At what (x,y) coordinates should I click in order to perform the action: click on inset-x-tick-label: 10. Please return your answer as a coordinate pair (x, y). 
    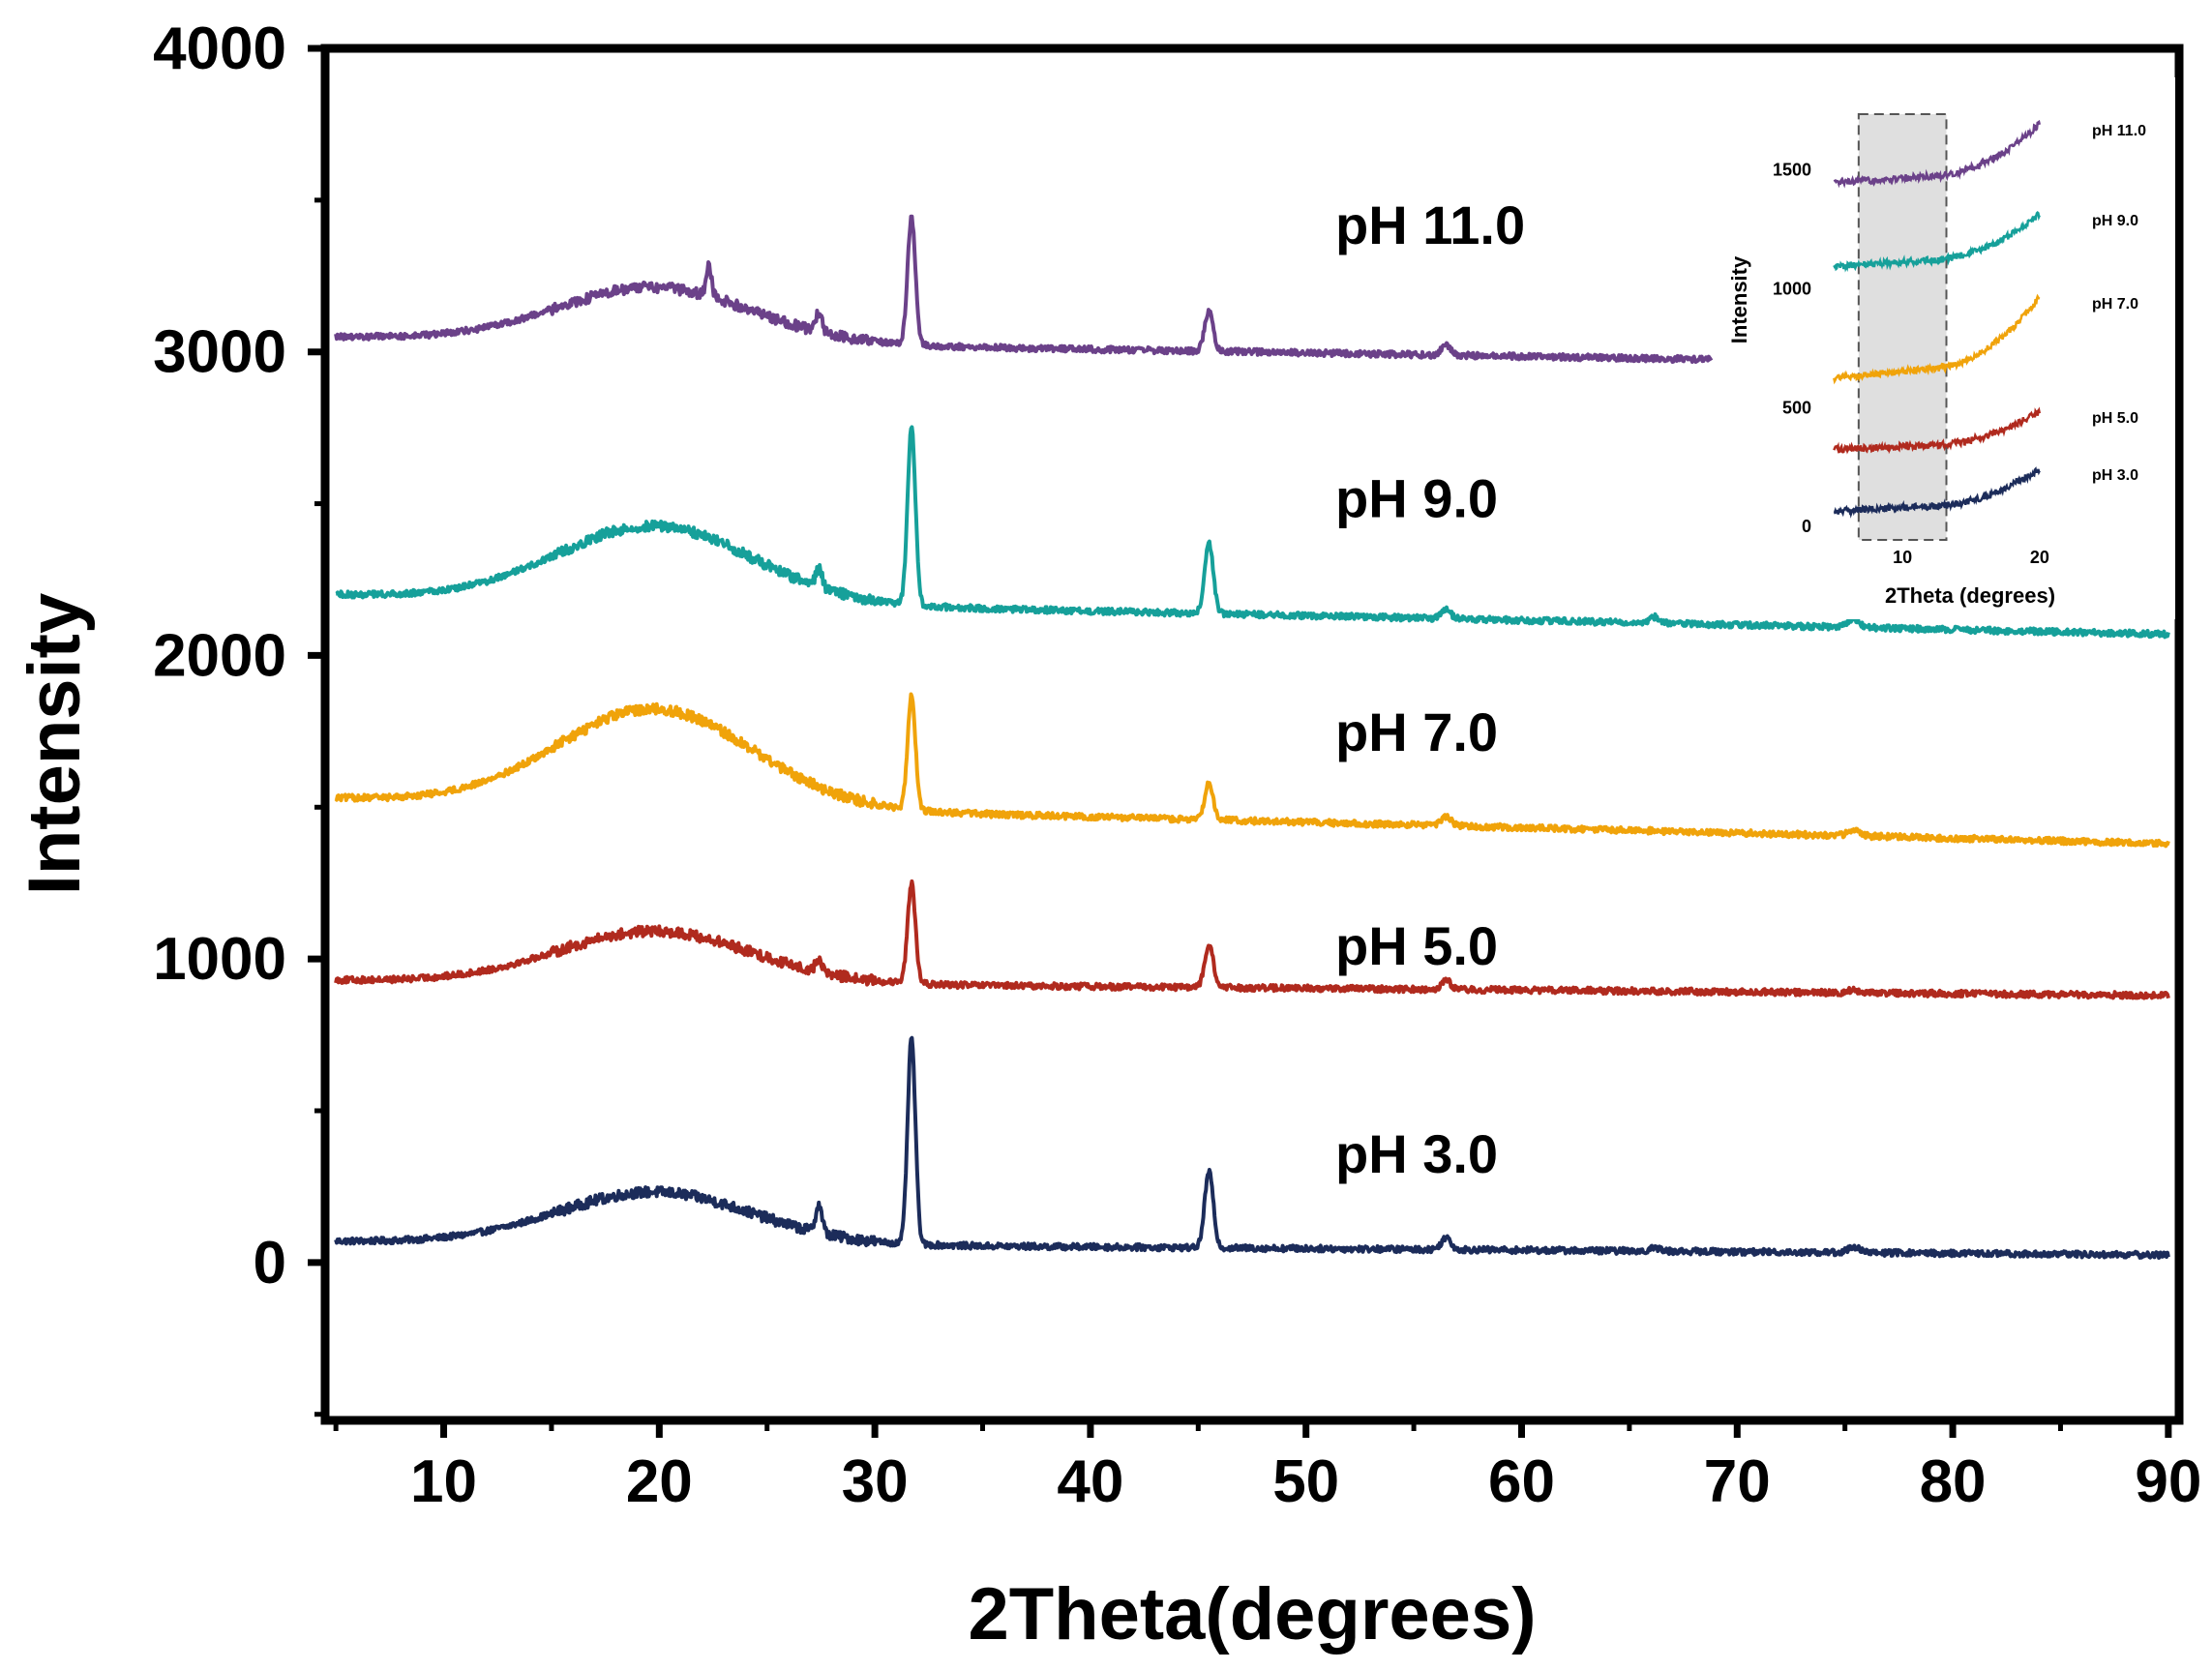
    Looking at the image, I should click on (1902, 557).